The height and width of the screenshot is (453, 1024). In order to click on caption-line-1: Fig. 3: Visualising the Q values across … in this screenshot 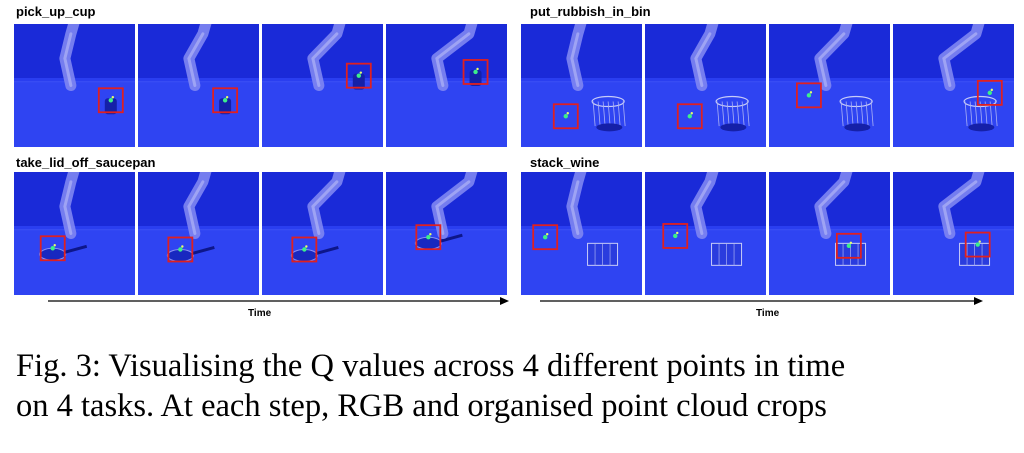, I will do `click(431, 366)`.